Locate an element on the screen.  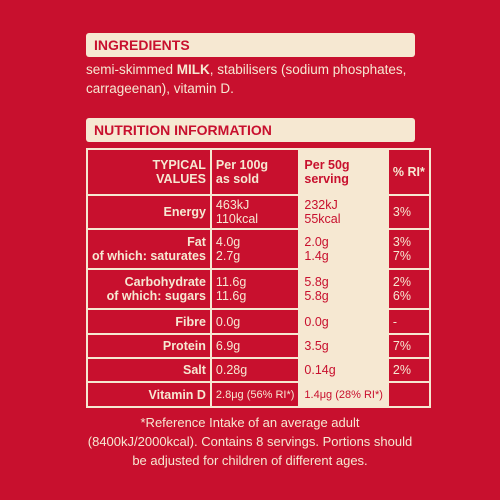
table-cell: 4.0g 2.7g is located at coordinates (255, 249).